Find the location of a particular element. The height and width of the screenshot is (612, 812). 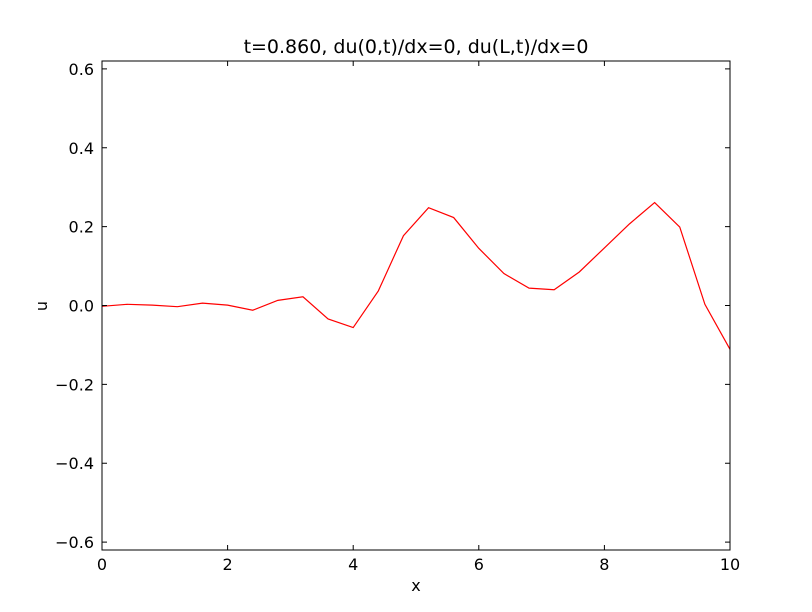

x-tick-label: 10 is located at coordinates (730, 564).